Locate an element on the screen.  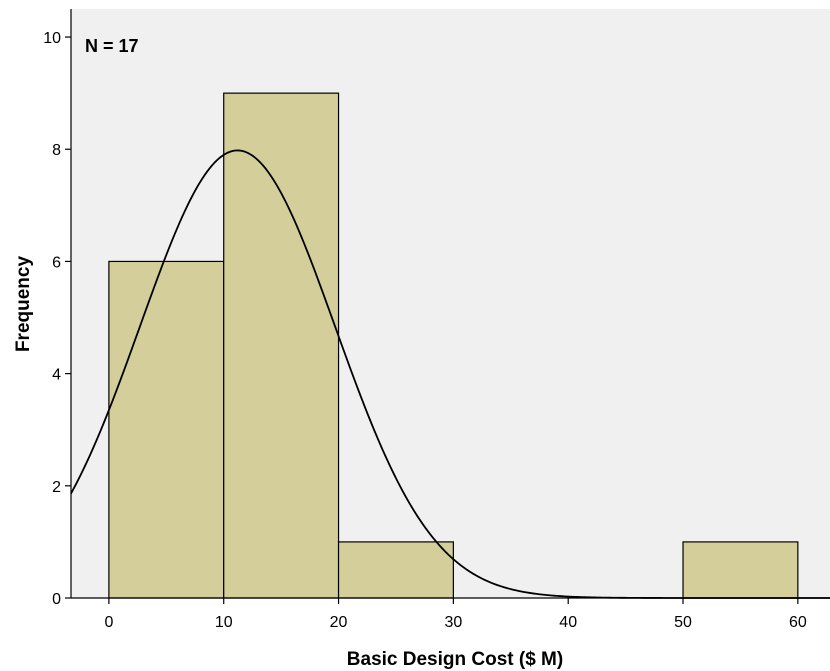
x-tick-label: 10 is located at coordinates (224, 622).